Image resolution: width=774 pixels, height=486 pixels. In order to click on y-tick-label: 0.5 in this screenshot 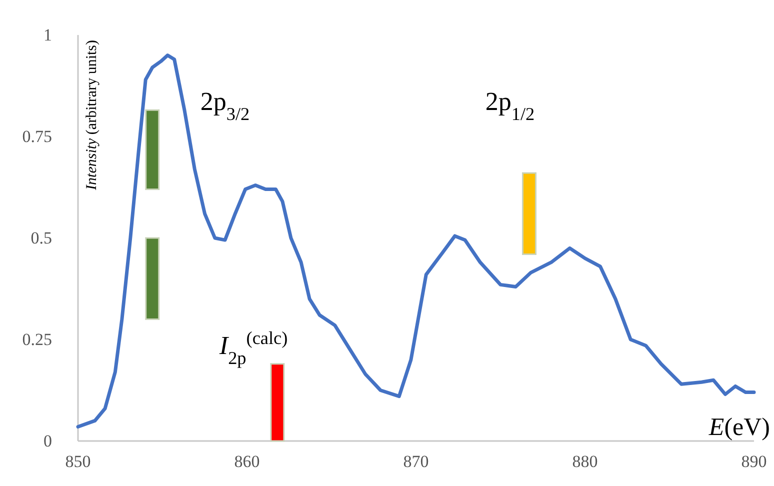, I will do `click(41, 238)`.